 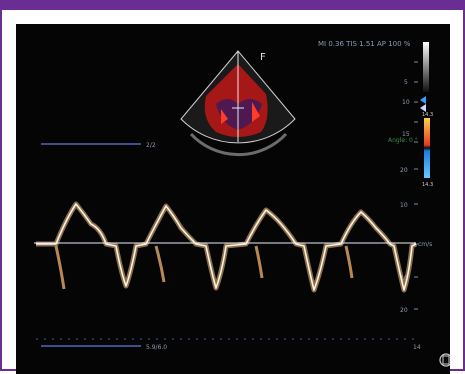 What do you see at coordinates (425, 244) in the screenshot?
I see `unit-label: cm/s` at bounding box center [425, 244].